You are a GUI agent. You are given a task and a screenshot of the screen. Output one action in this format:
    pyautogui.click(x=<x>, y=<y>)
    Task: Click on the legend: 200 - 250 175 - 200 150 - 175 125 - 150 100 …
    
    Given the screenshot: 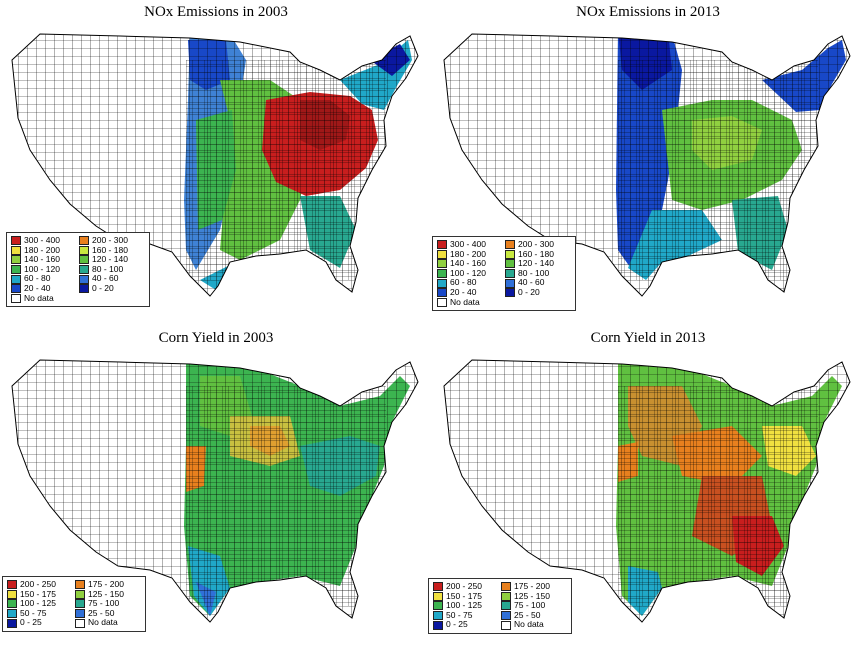 What is the action you would take?
    pyautogui.click(x=74, y=604)
    